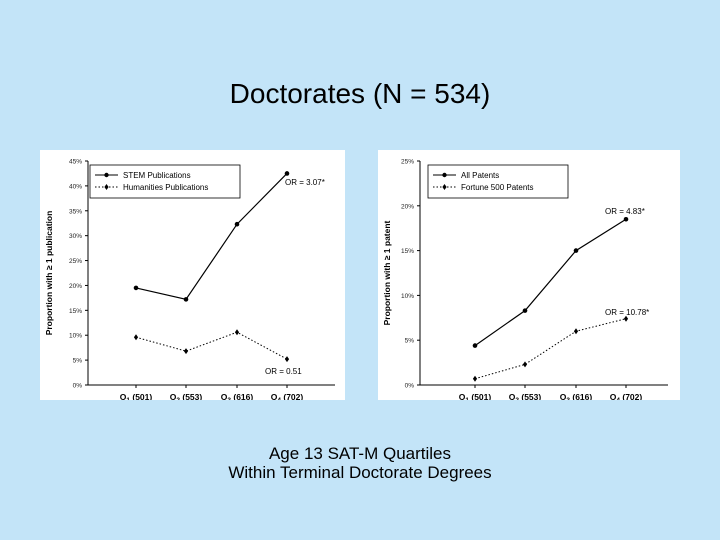 This screenshot has height=540, width=720. Describe the element at coordinates (75, 162) in the screenshot. I see `y-tick-label: 45%` at that location.